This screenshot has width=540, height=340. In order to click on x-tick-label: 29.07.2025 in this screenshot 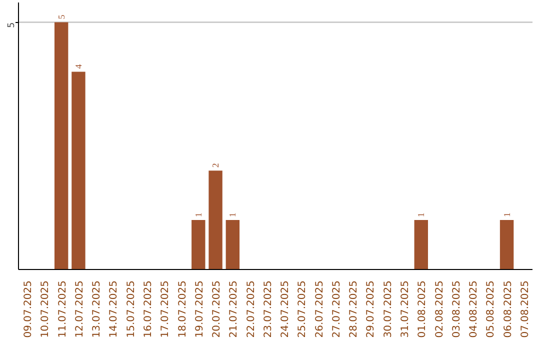, I will do `click(371, 309)`.